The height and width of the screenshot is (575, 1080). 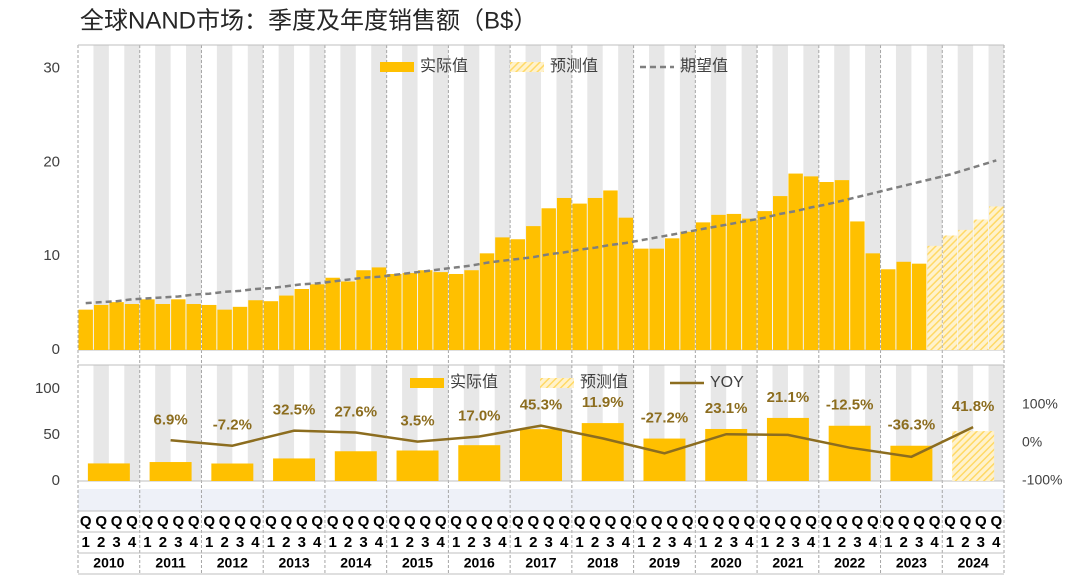 What do you see at coordinates (540, 563) in the screenshot?
I see `x-tick-label: 2017` at bounding box center [540, 563].